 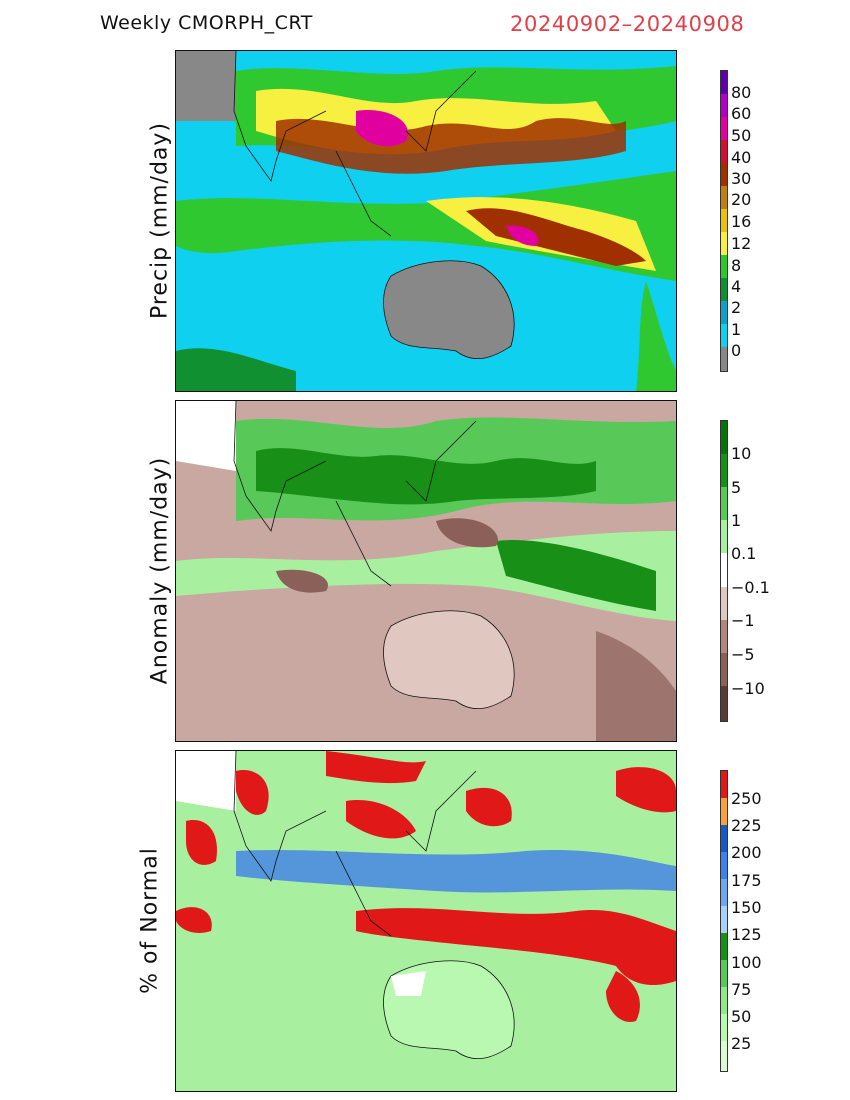 What do you see at coordinates (741, 243) in the screenshot?
I see `precip-tick-12: 12` at bounding box center [741, 243].